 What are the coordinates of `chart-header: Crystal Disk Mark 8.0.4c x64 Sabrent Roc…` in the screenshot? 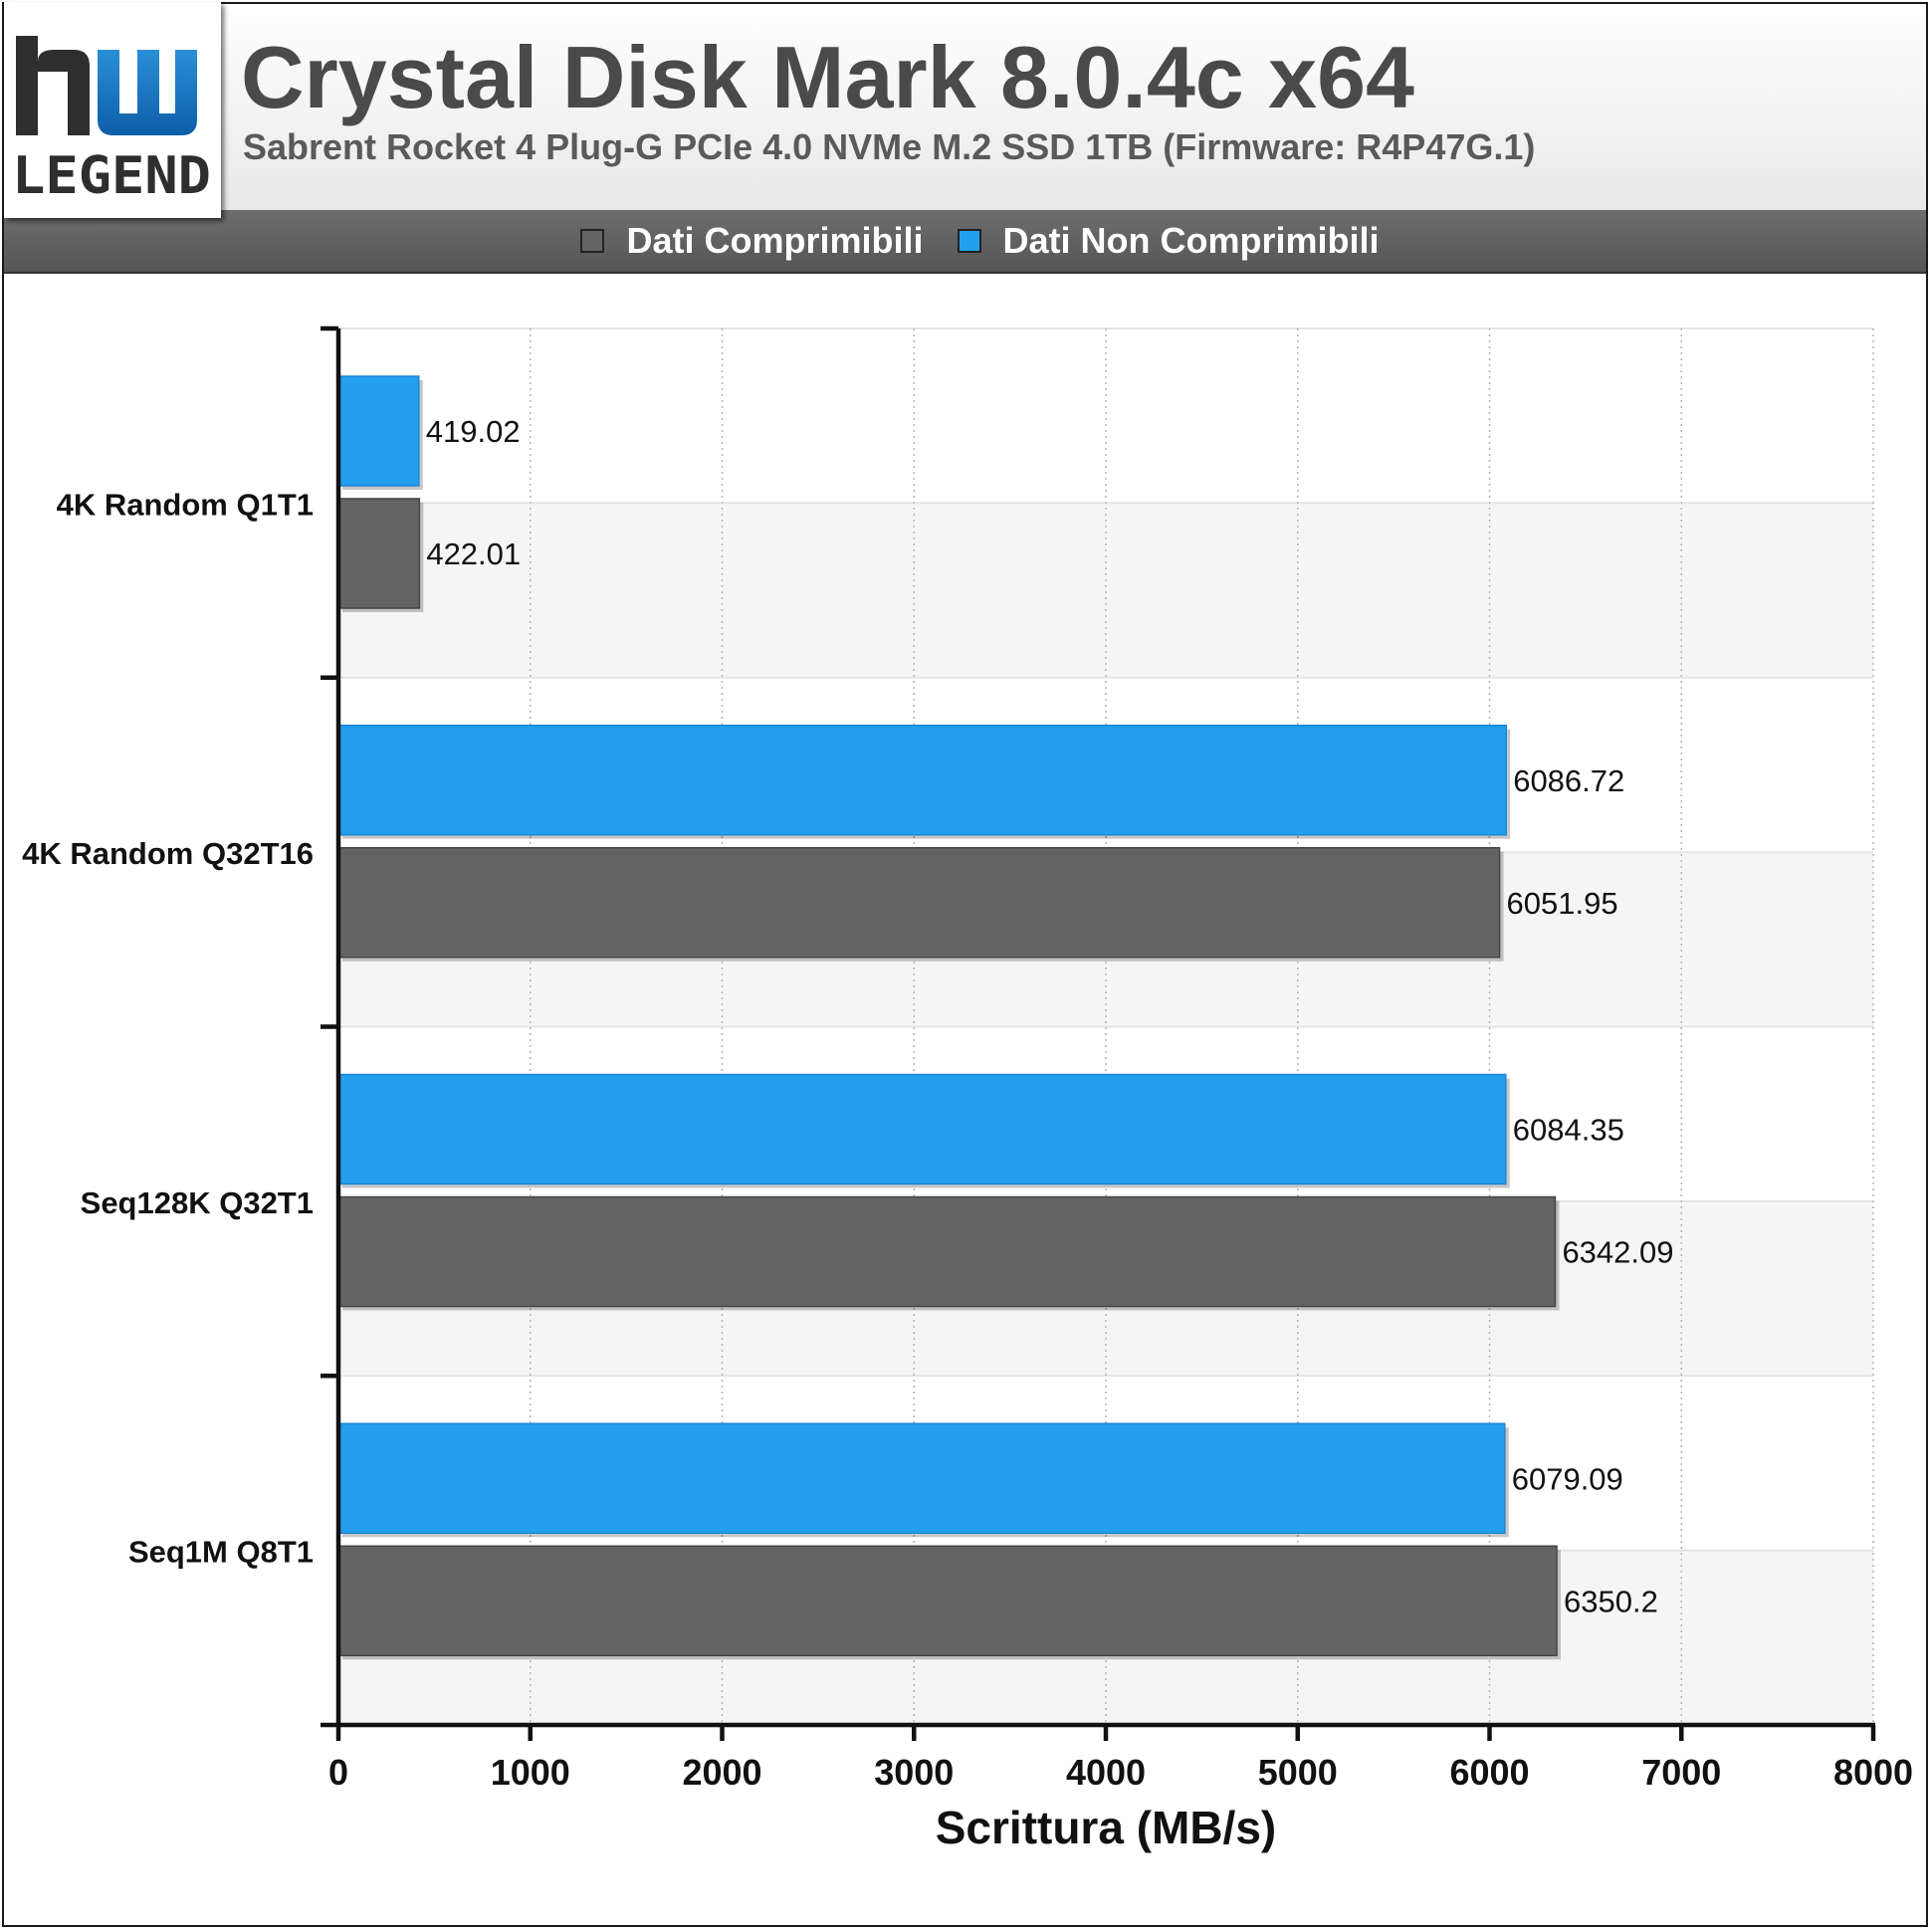 It's located at (965, 108).